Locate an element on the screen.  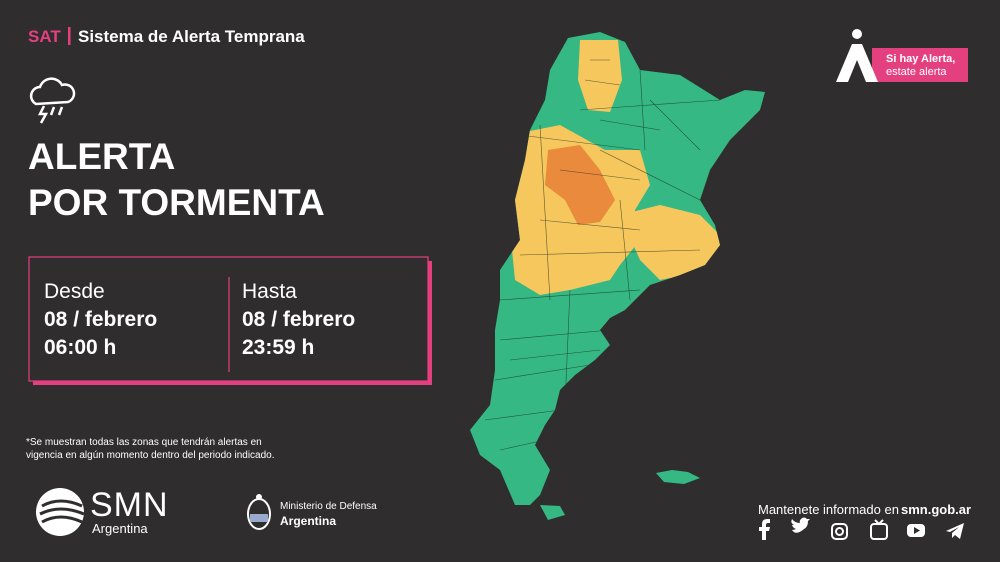
smn-name: SMN is located at coordinates (129, 505).